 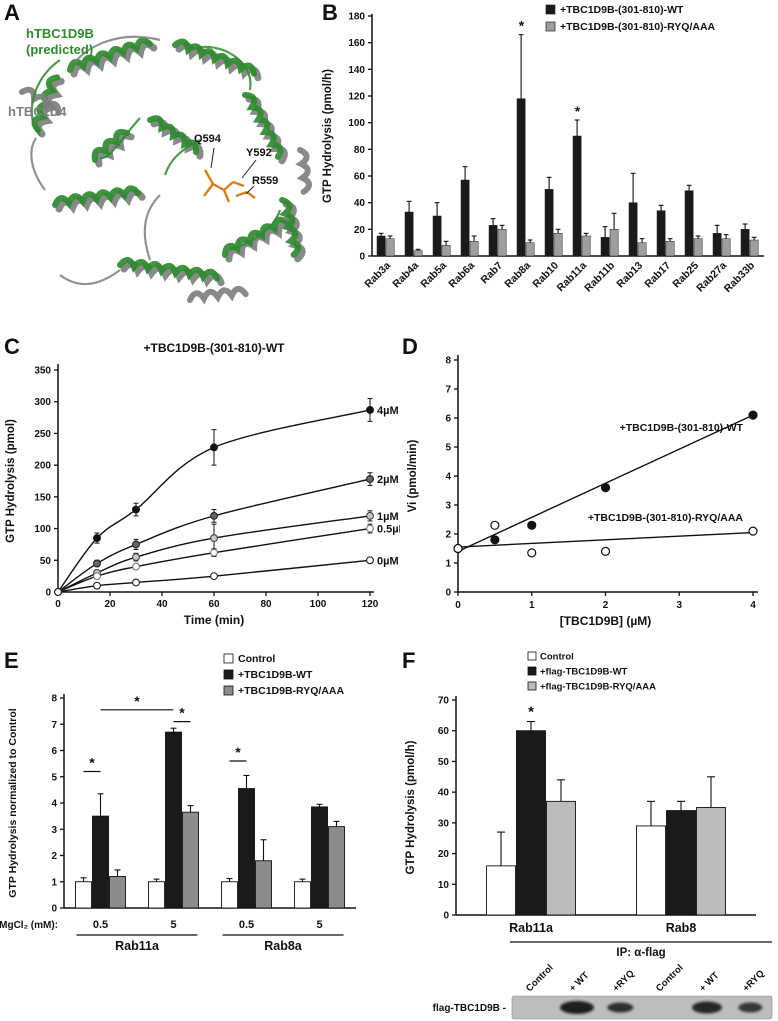 What do you see at coordinates (54, 804) in the screenshot?
I see `svg-text: 4` at bounding box center [54, 804].